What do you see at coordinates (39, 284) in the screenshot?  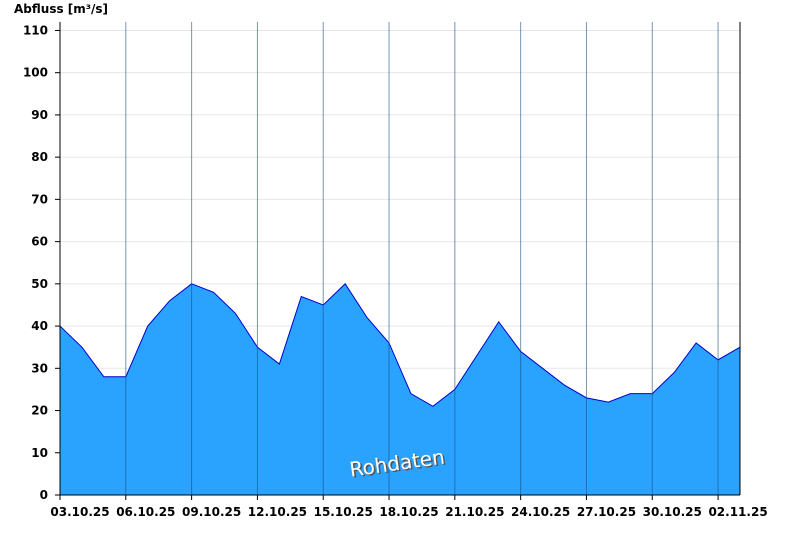 I see `y-tick-label: 50` at bounding box center [39, 284].